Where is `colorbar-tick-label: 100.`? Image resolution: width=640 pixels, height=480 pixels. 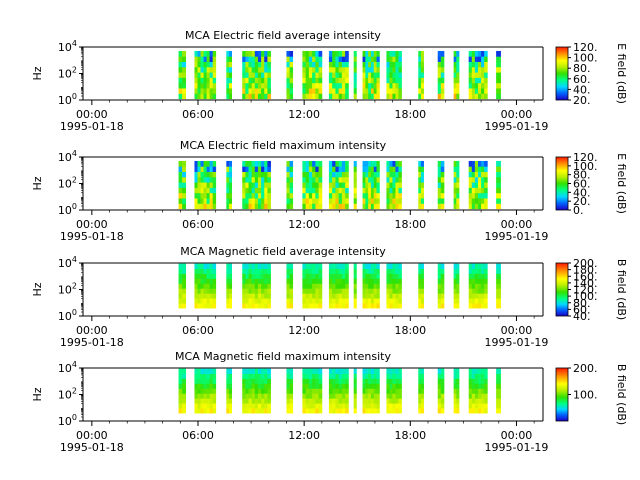 colorbar-tick-label: 100. is located at coordinates (585, 58).